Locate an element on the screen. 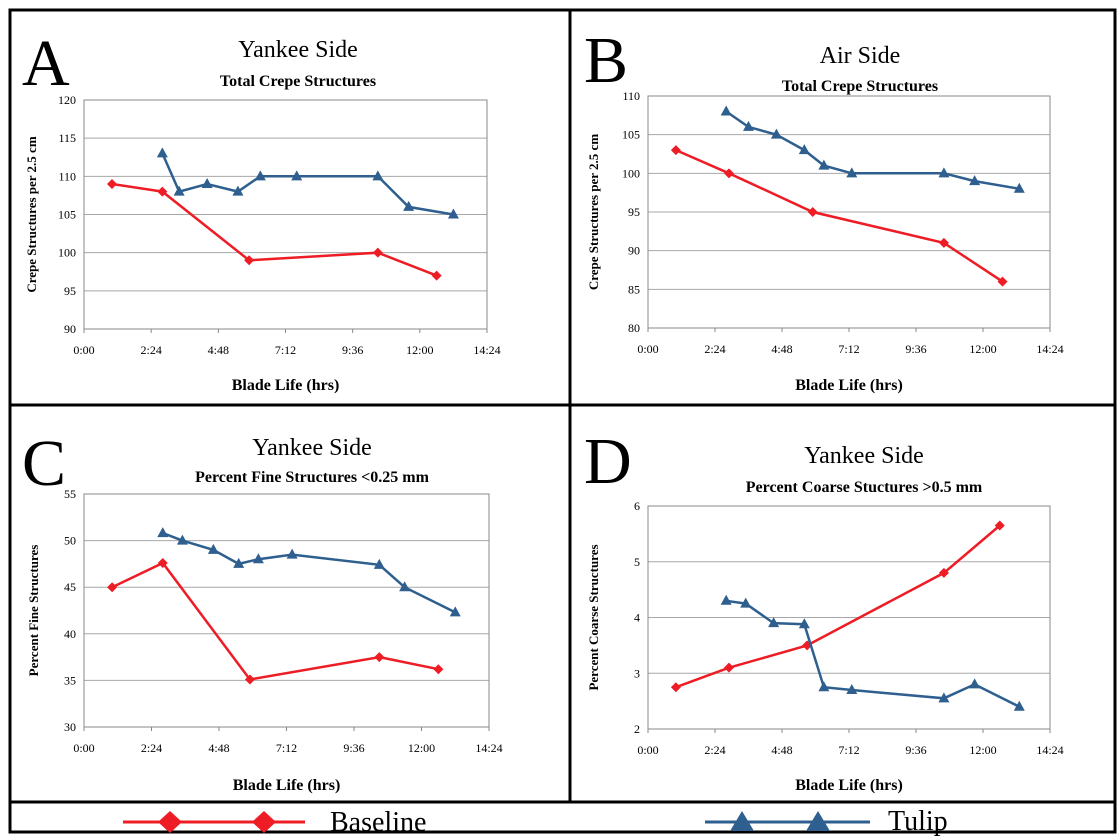 The image size is (1117, 836). legend-tulip: Tulip is located at coordinates (826, 821).